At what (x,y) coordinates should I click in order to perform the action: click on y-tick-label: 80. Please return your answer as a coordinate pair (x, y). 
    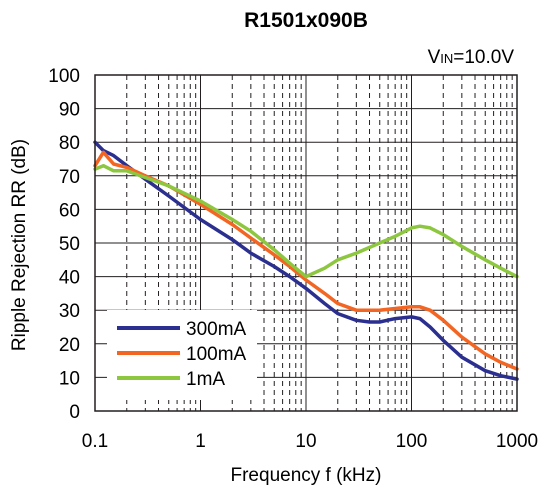
    Looking at the image, I should click on (69, 143).